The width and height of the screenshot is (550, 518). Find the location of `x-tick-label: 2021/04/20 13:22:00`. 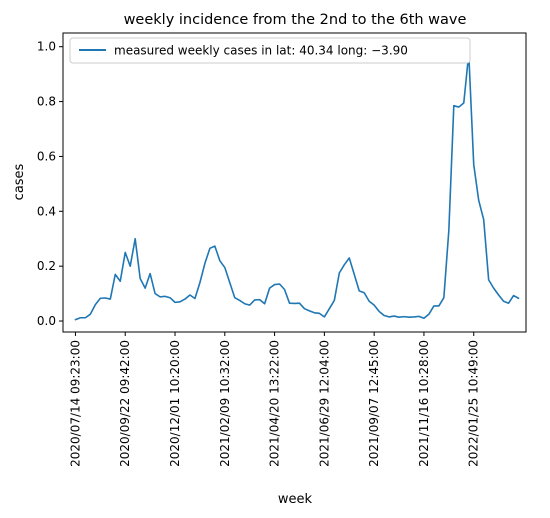

x-tick-label: 2021/04/20 13:22:00 is located at coordinates (275, 403).